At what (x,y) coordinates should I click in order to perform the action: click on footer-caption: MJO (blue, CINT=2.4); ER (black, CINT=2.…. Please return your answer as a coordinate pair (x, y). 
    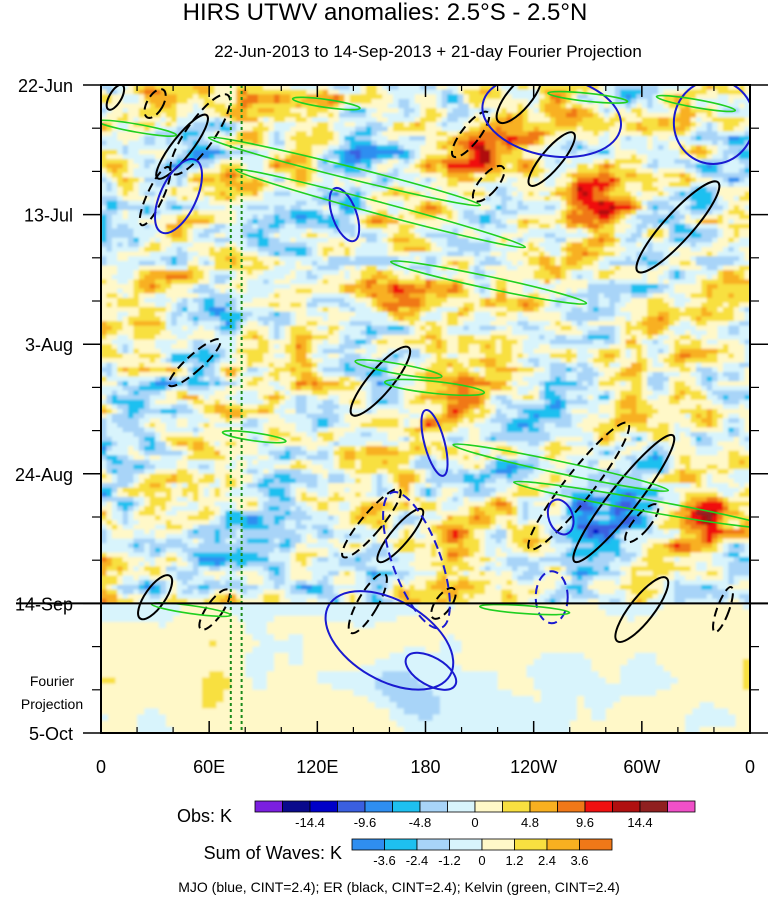
    Looking at the image, I should click on (399, 887).